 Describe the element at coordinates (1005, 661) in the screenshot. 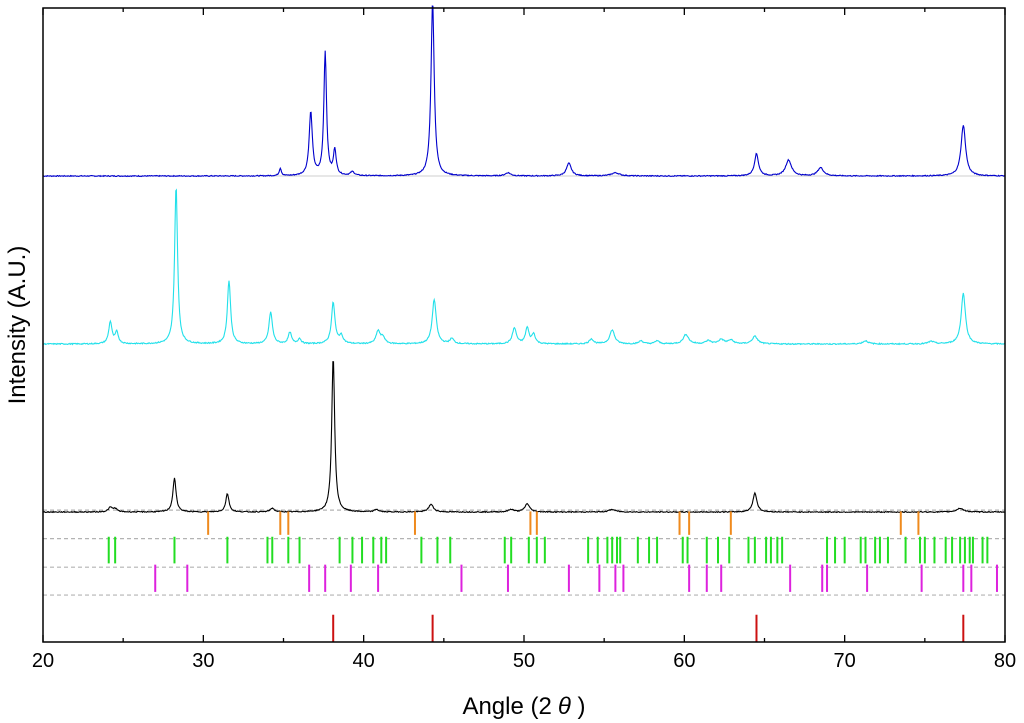

I see `x-tick-label-80: 80` at that location.